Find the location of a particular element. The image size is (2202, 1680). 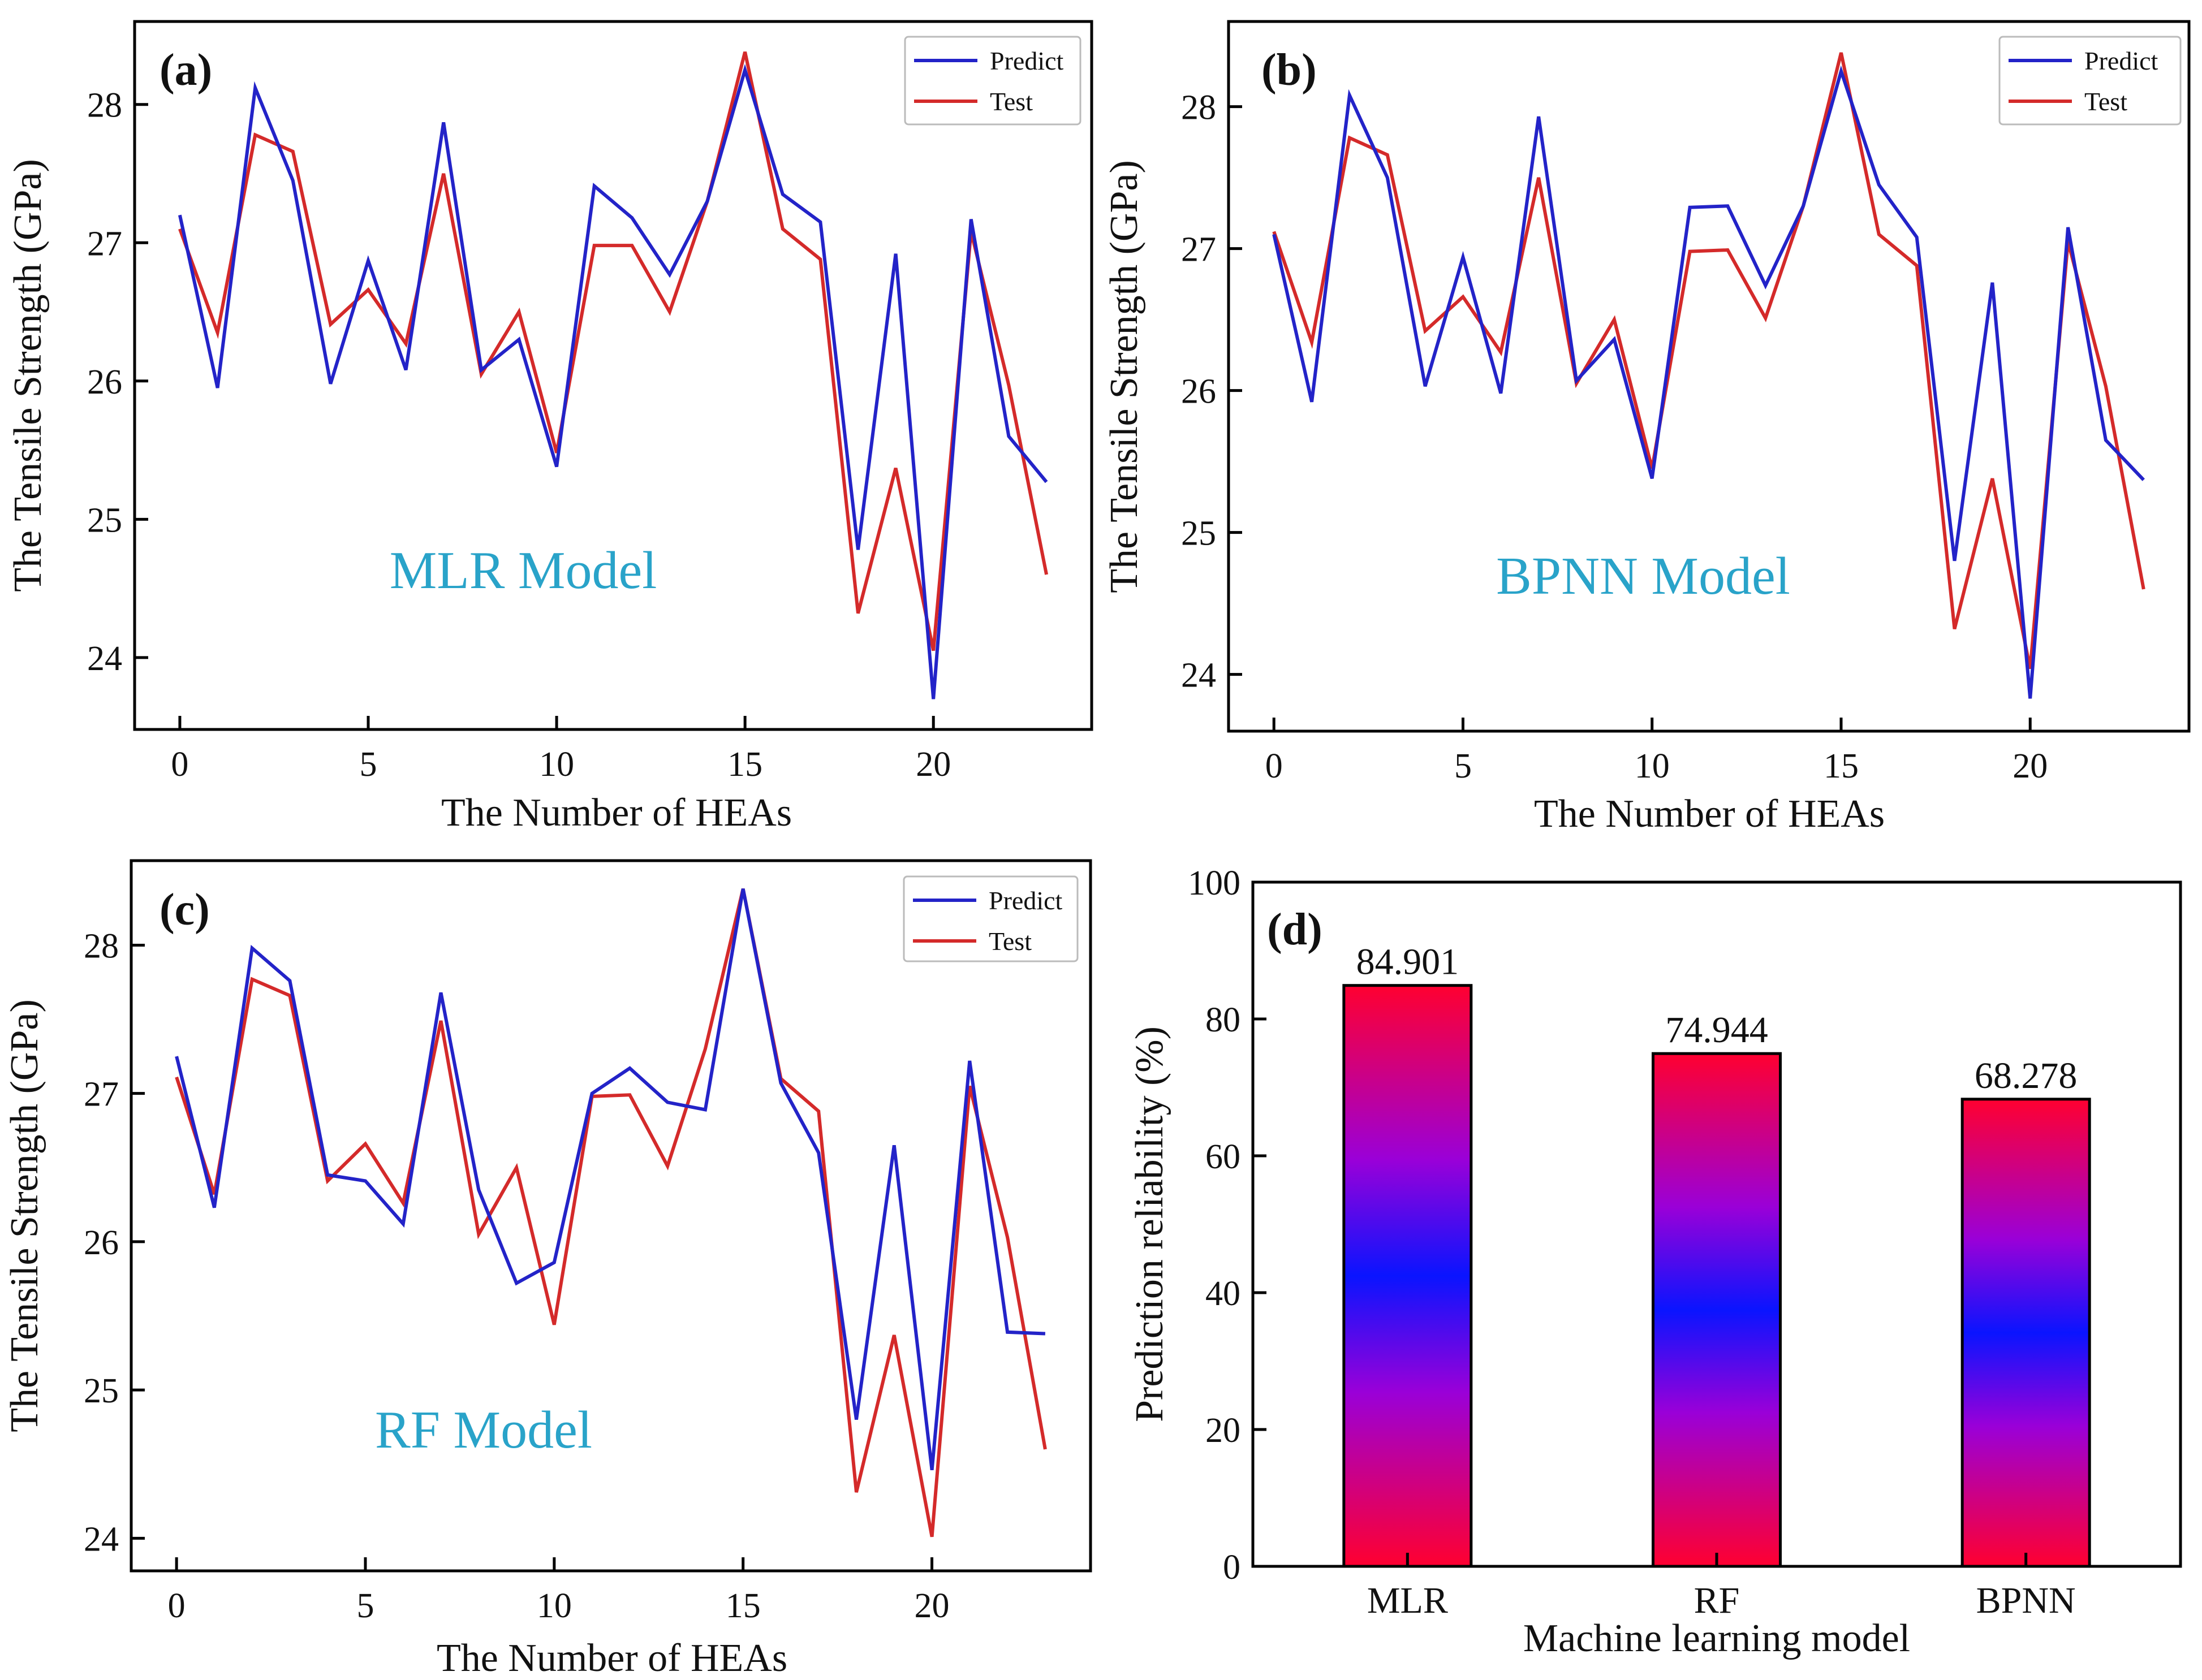

panel-label: (a) is located at coordinates (186, 70).